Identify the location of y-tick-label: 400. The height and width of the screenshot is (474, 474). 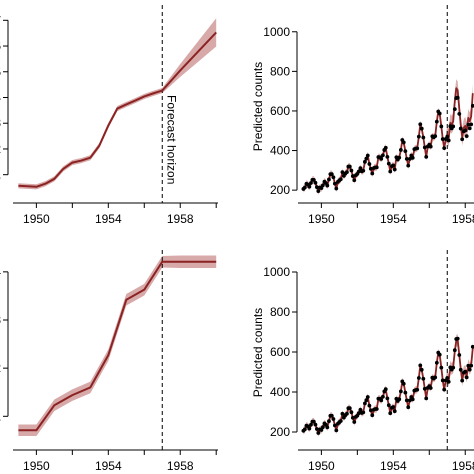
(280, 151).